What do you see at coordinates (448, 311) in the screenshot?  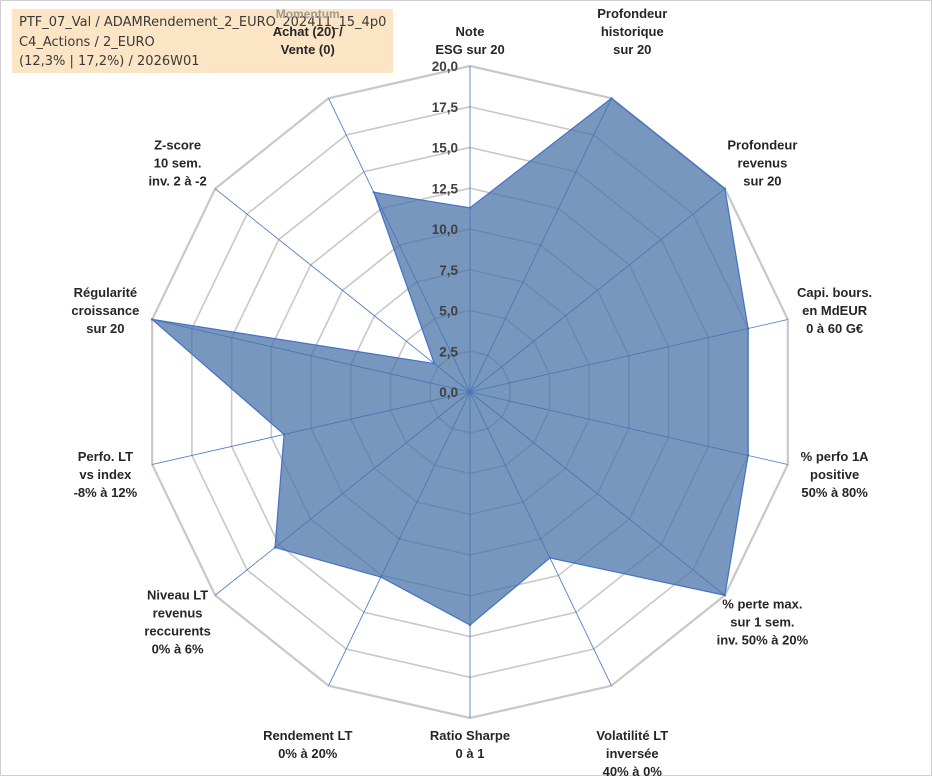 I see `tick-label: 5,0` at bounding box center [448, 311].